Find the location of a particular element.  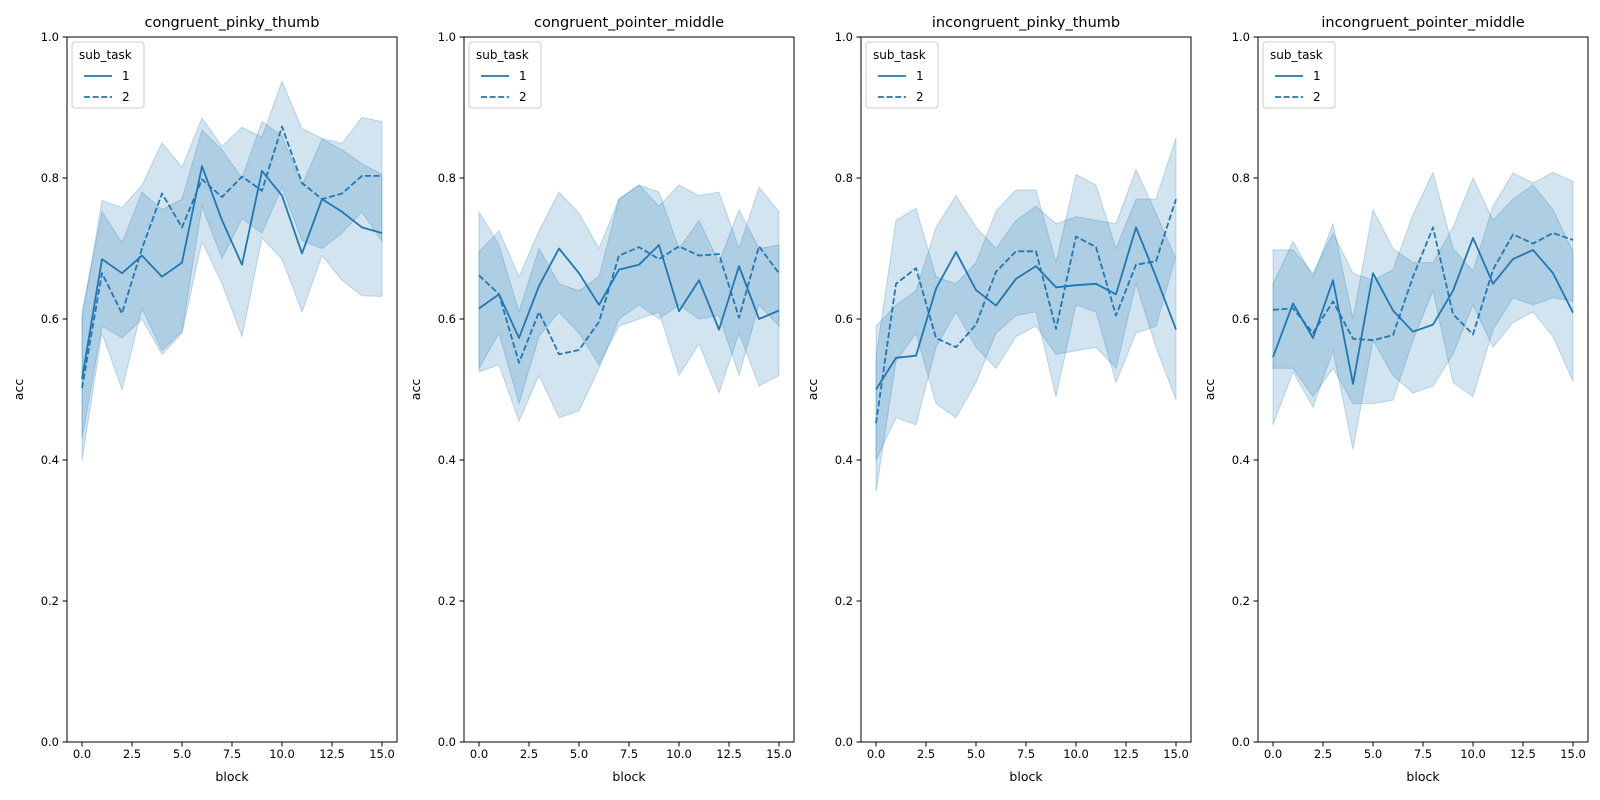

panel-title: congruent_pinky_thumb is located at coordinates (232, 23).